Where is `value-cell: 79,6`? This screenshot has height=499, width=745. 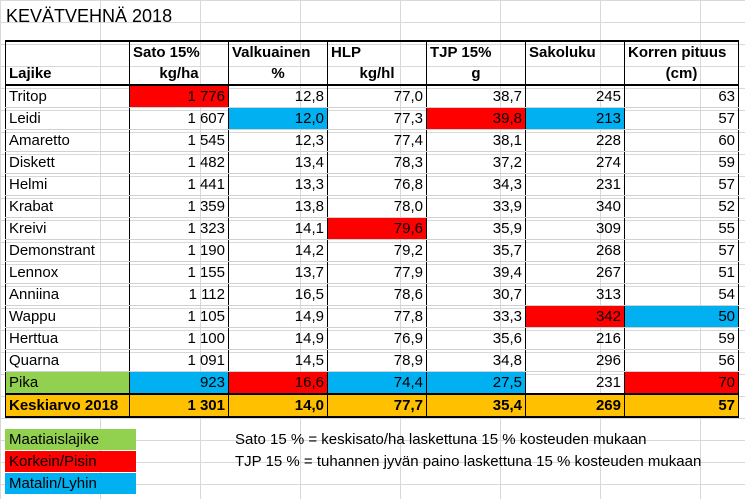 value-cell: 79,6 is located at coordinates (377, 228).